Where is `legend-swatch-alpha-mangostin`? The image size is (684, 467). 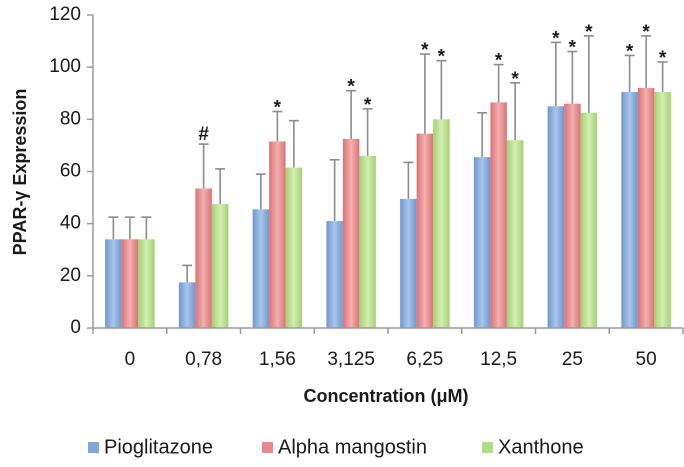 legend-swatch-alpha-mangostin is located at coordinates (267, 447).